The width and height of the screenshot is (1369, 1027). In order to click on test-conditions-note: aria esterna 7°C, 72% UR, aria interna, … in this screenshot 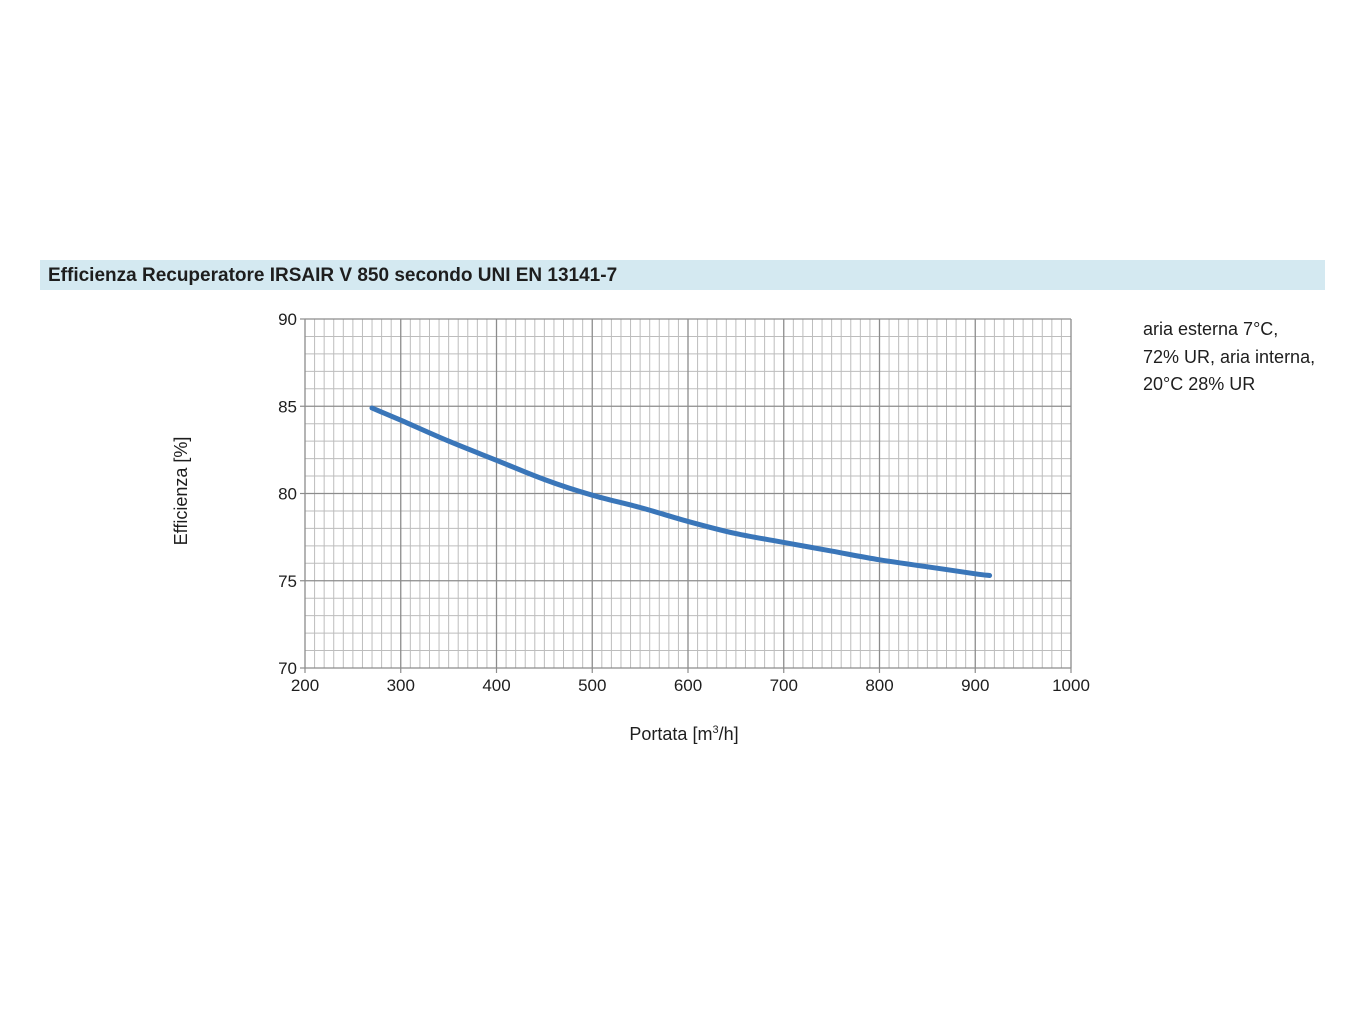, I will do `click(1243, 357)`.